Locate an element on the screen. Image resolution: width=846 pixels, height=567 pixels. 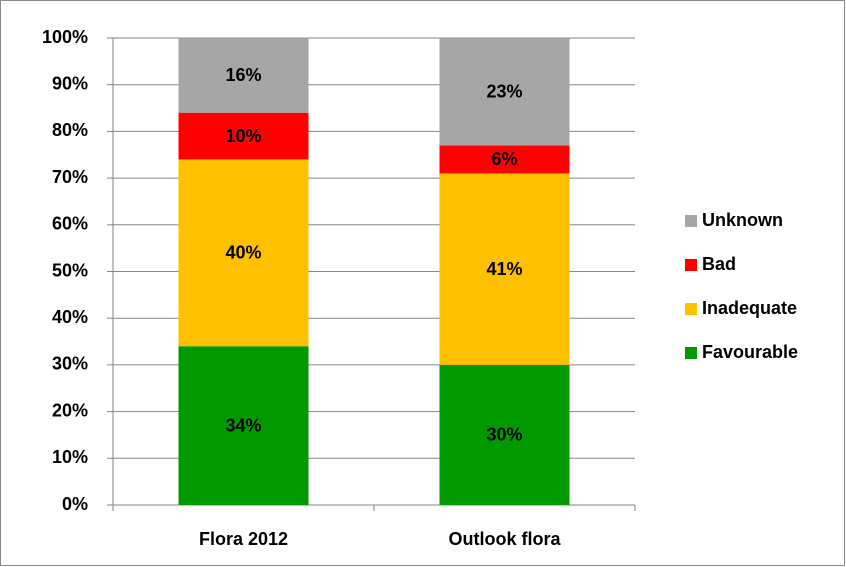
data-label: 6% is located at coordinates (504, 159).